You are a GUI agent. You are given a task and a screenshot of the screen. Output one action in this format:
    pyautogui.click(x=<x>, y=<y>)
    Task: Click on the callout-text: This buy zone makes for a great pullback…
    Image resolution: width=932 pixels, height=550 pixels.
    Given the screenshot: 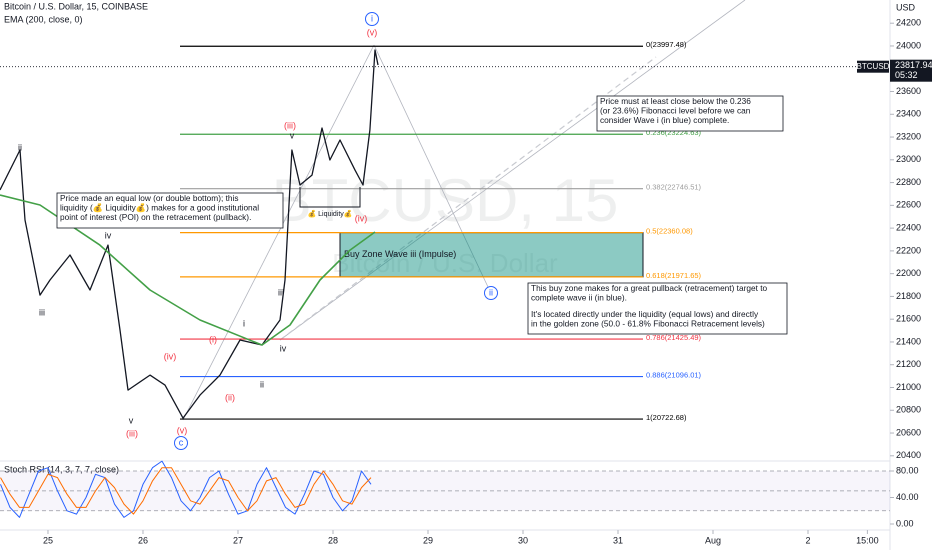 What is the action you would take?
    pyautogui.click(x=649, y=288)
    